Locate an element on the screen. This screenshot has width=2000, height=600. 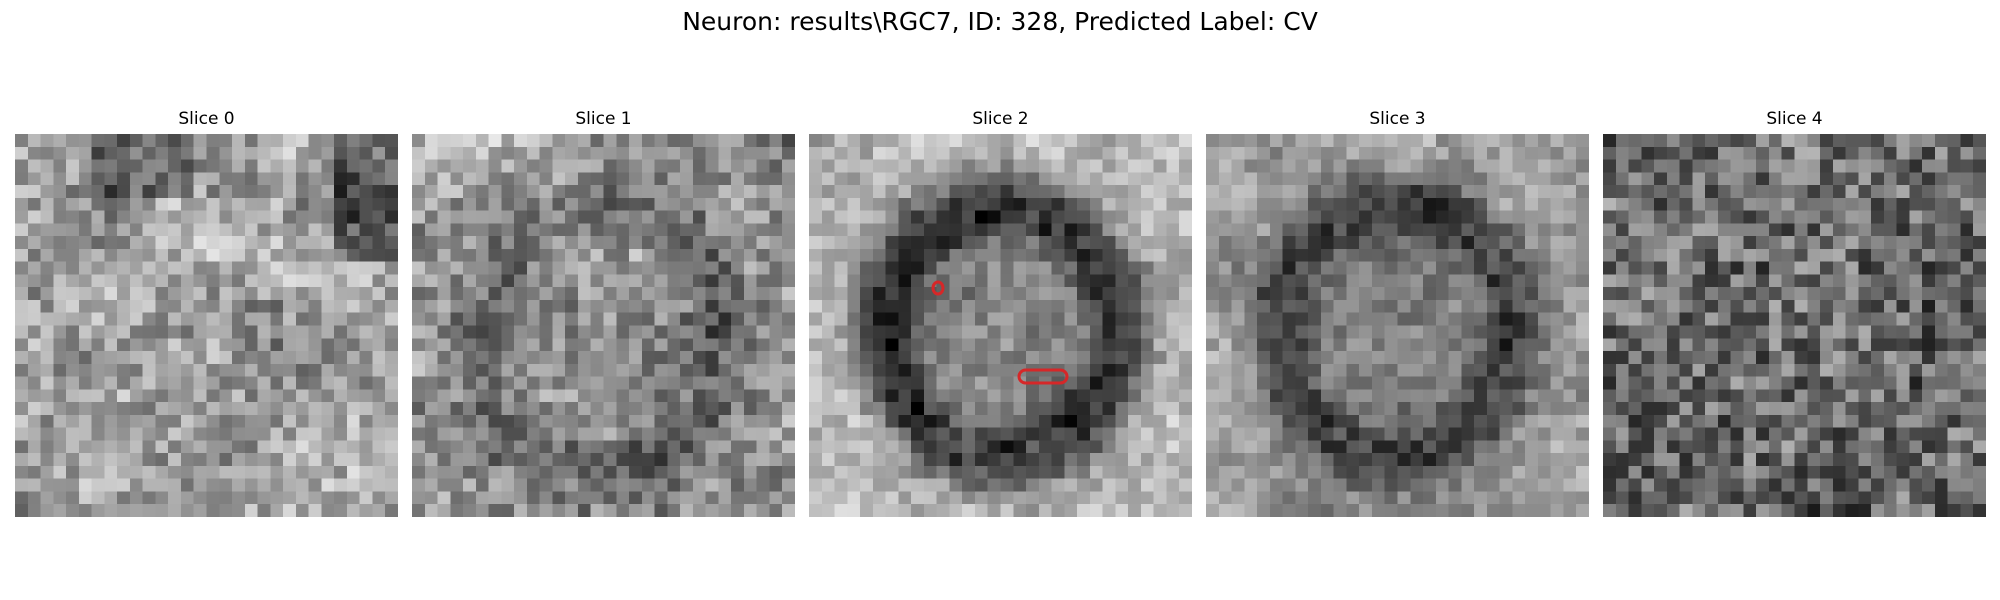
slice-title-0: Slice 0 is located at coordinates (206, 119).